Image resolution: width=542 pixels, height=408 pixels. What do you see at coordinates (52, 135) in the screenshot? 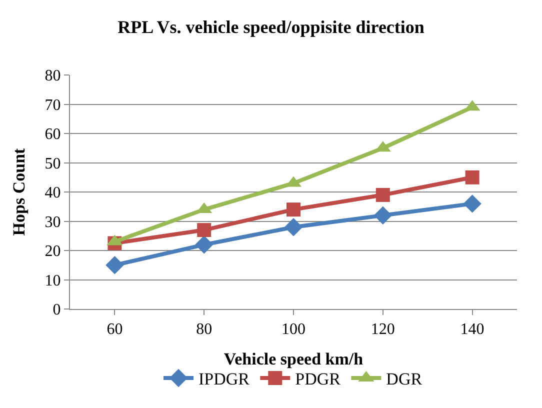
I see `y-tick-label: 60` at bounding box center [52, 135].